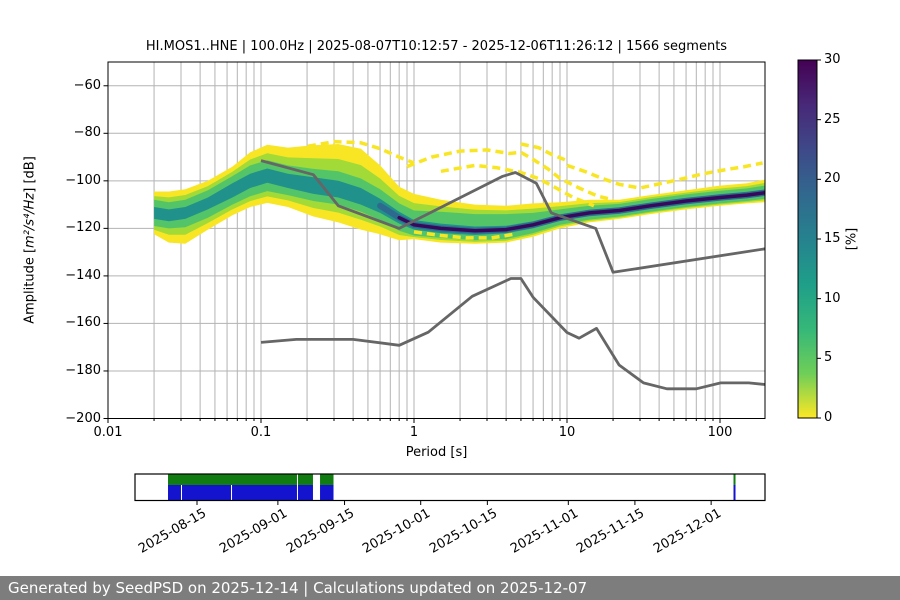 This screenshot has height=600, width=900. What do you see at coordinates (567, 432) in the screenshot?
I see `x-tick-label: 10` at bounding box center [567, 432].